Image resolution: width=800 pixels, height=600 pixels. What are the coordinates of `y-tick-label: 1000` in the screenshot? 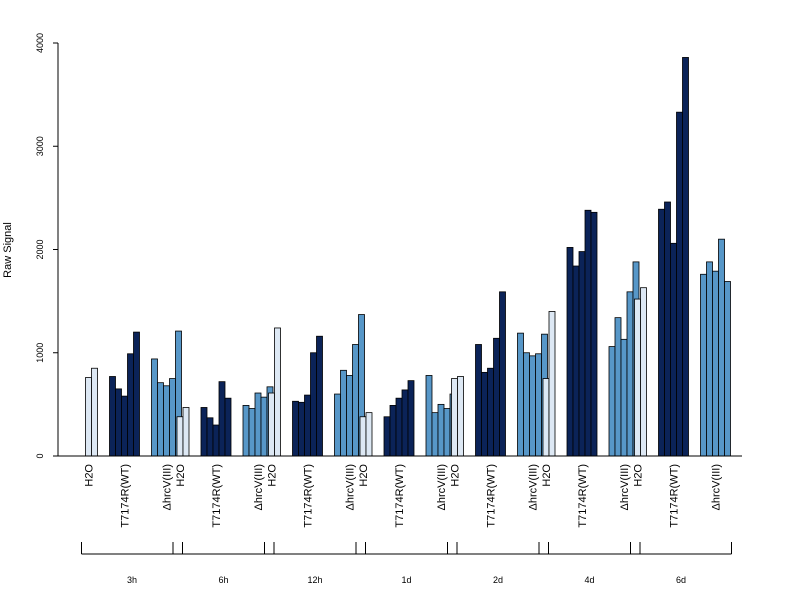 It's located at (40, 353).